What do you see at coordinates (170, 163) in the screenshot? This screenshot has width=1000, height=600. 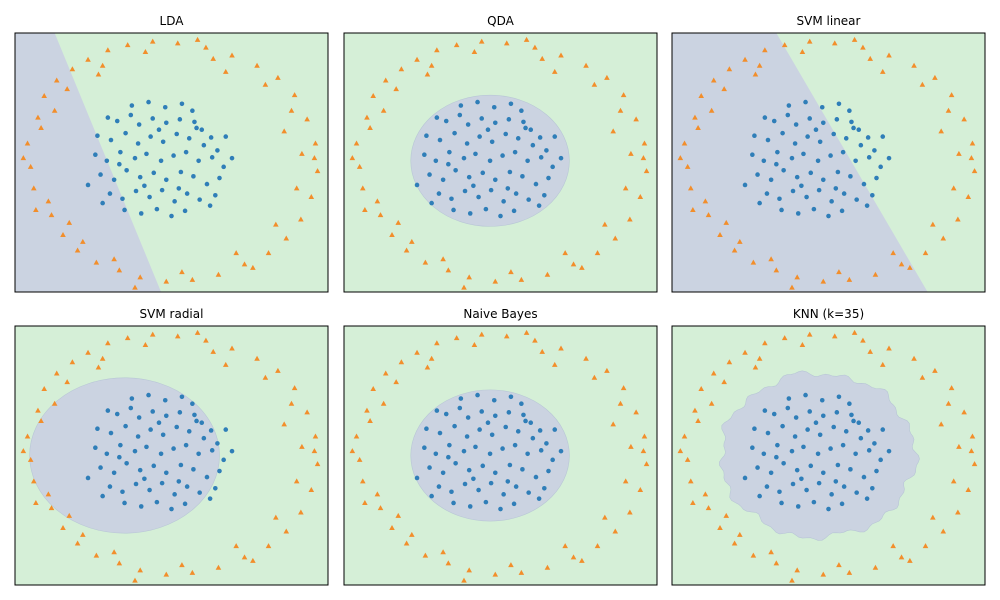 I see `points` at bounding box center [170, 163].